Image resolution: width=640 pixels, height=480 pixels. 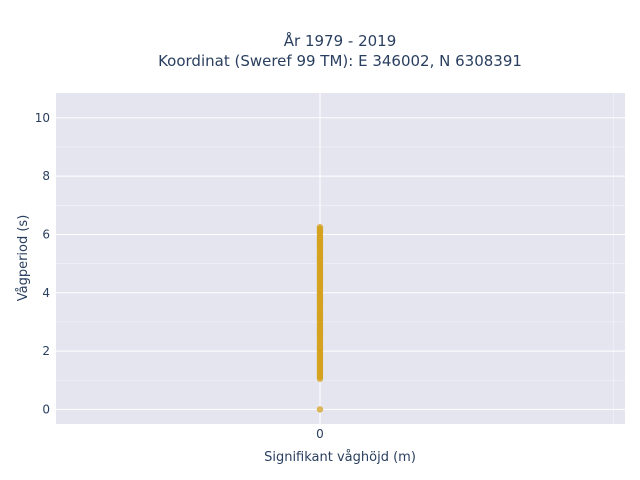 What do you see at coordinates (340, 457) in the screenshot?
I see `x-axis-title: Signifikant våghöjd (m)` at bounding box center [340, 457].